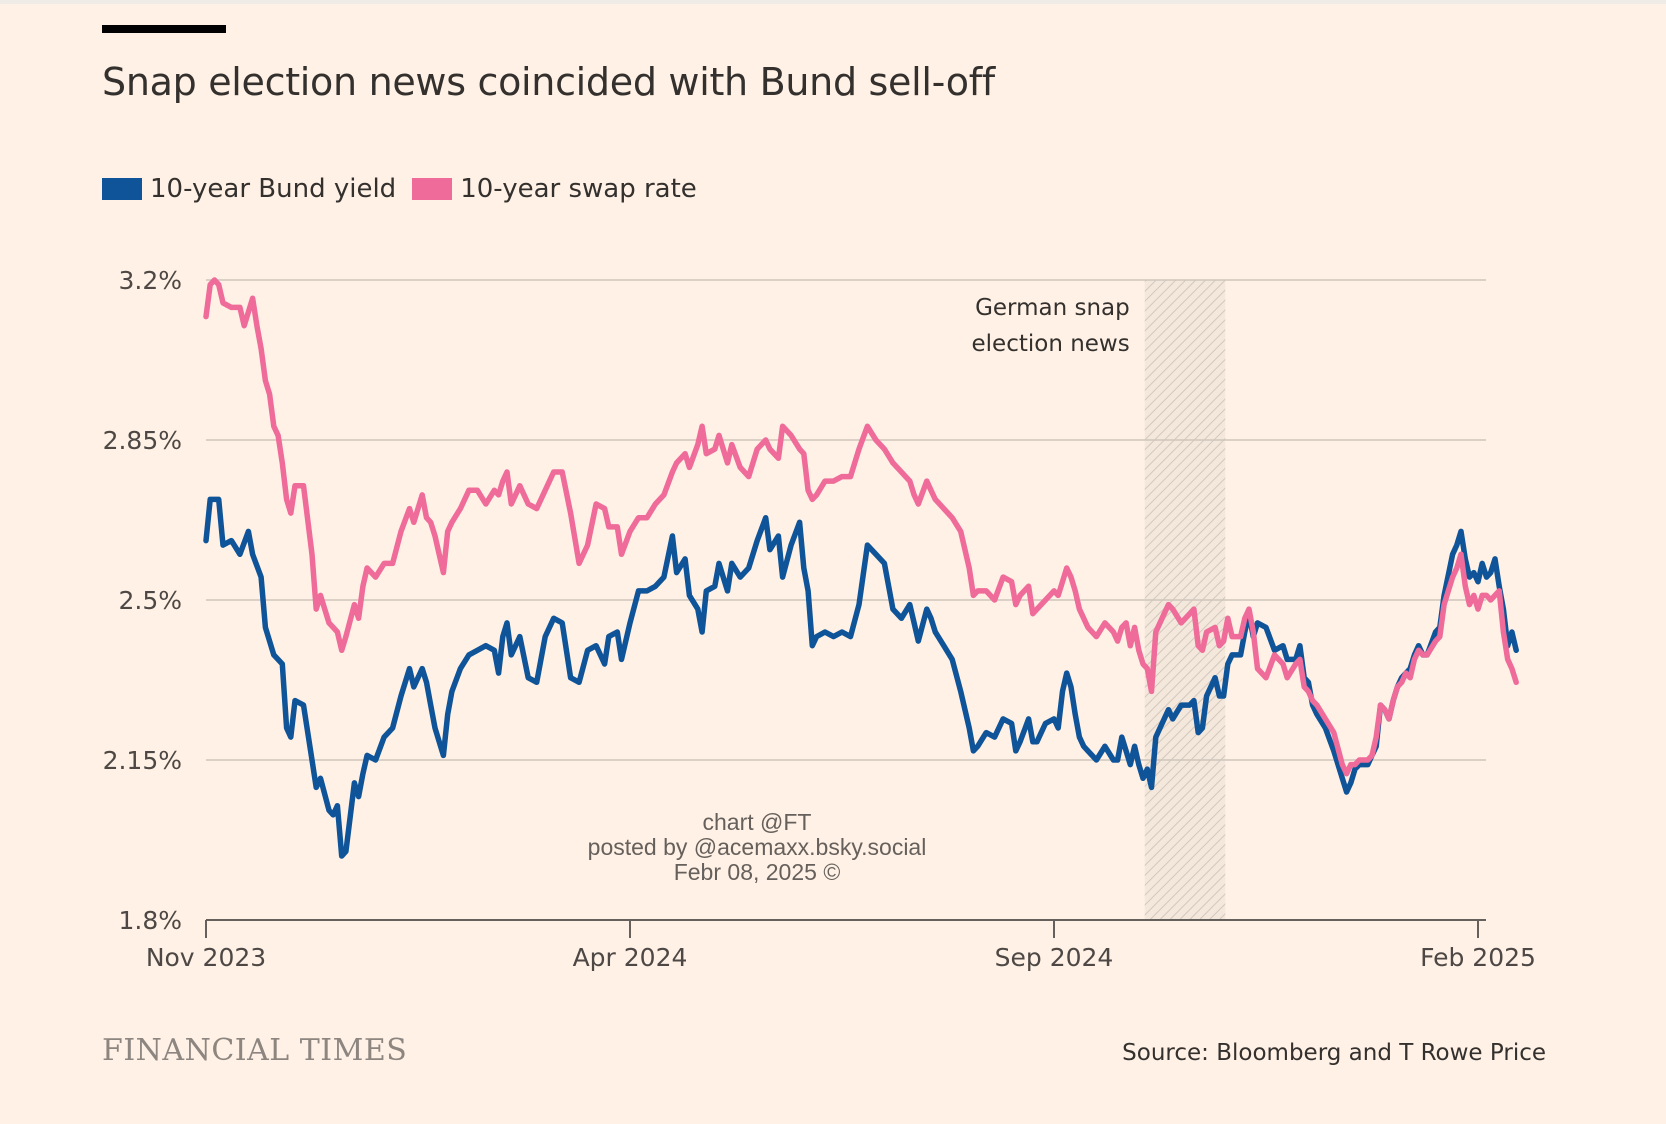 Image resolution: width=1666 pixels, height=1124 pixels. I want to click on legend-item-bund: 10-year Bund yield, so click(249, 189).